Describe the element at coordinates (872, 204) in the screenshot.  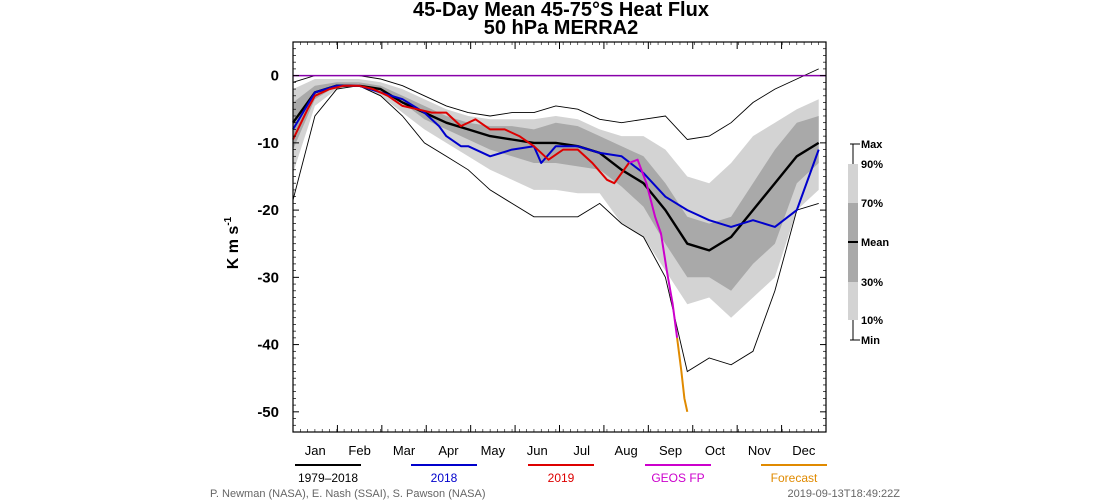
I see `band-legend-label: 70%` at that location.